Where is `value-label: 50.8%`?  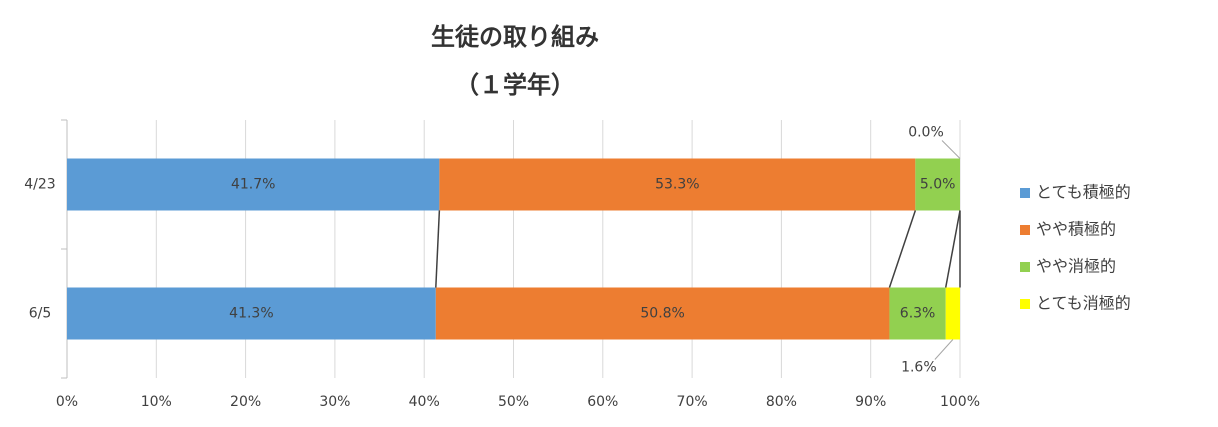
value-label: 50.8% is located at coordinates (662, 314).